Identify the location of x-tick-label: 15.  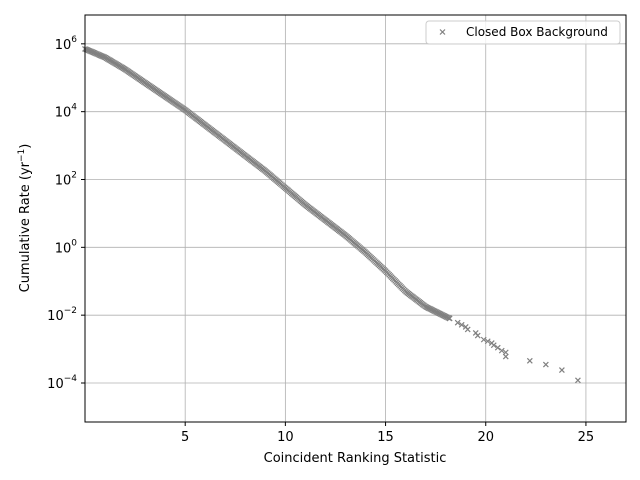
(385, 437).